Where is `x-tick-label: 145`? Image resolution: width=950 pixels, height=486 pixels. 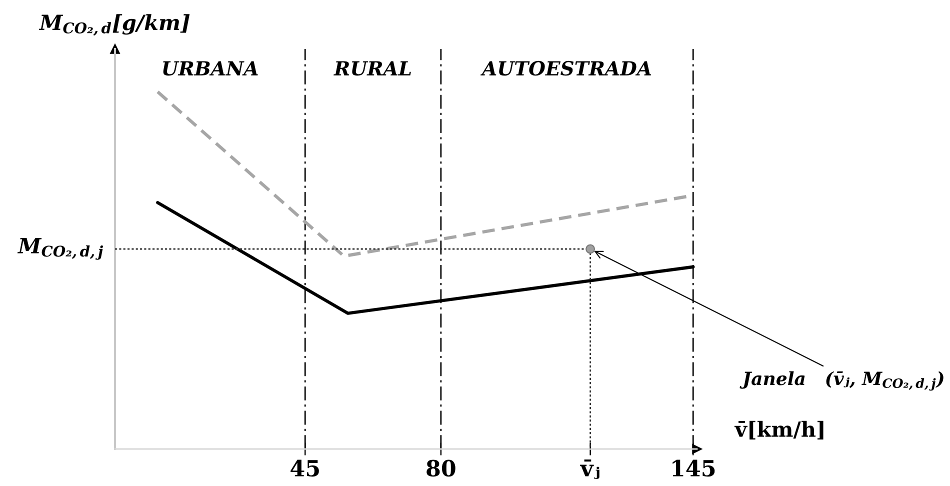
x-tick-label: 145 is located at coordinates (693, 468).